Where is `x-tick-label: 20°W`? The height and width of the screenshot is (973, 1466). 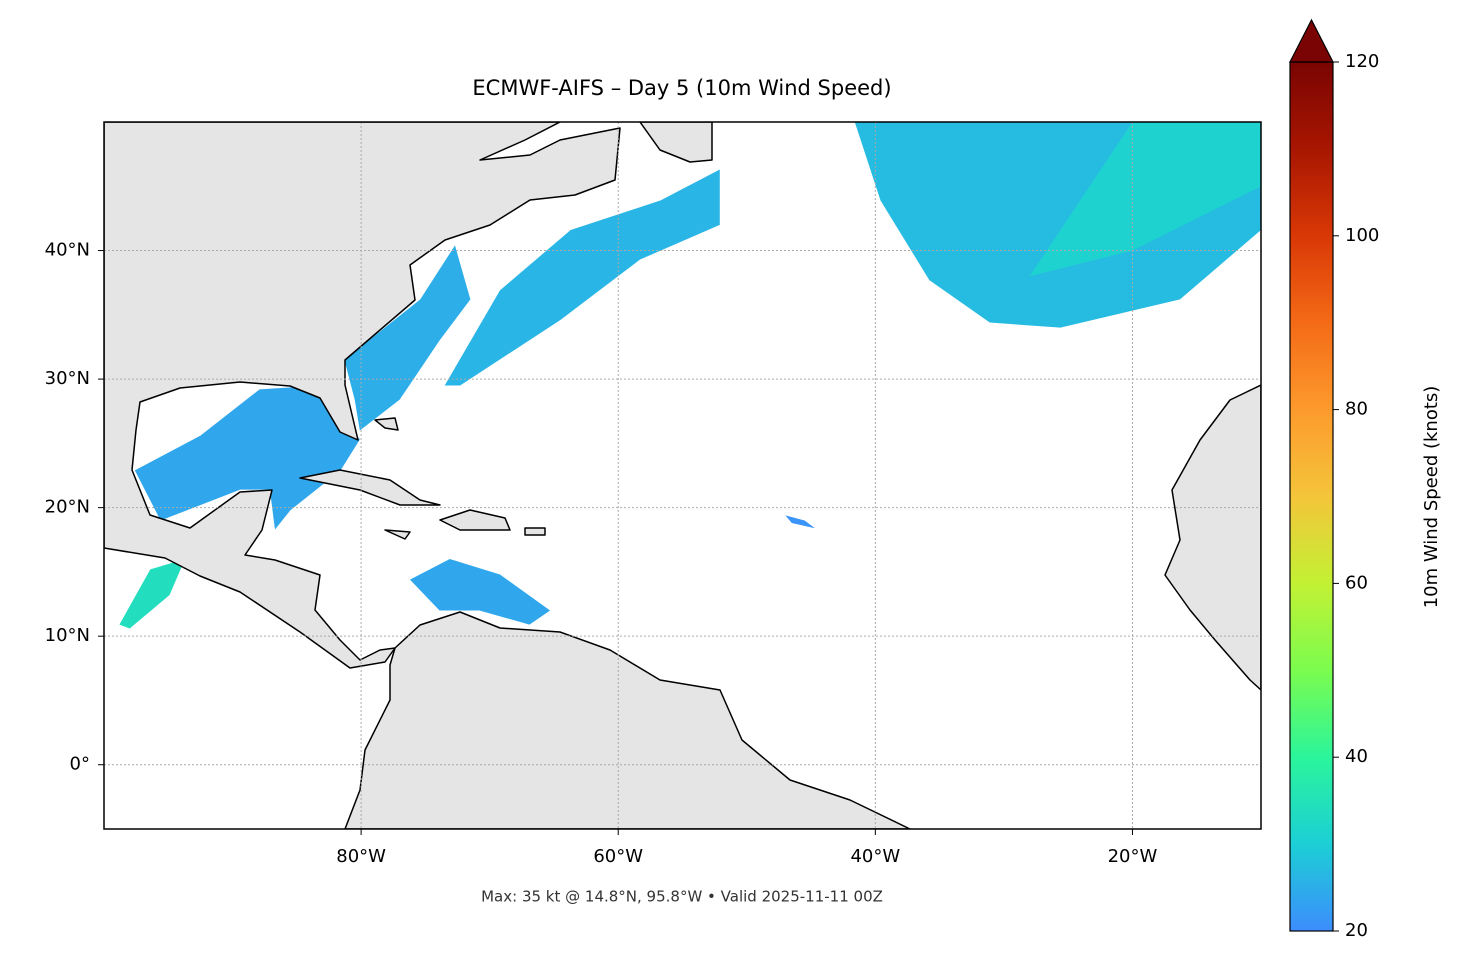
x-tick-label: 20°W is located at coordinates (1133, 856).